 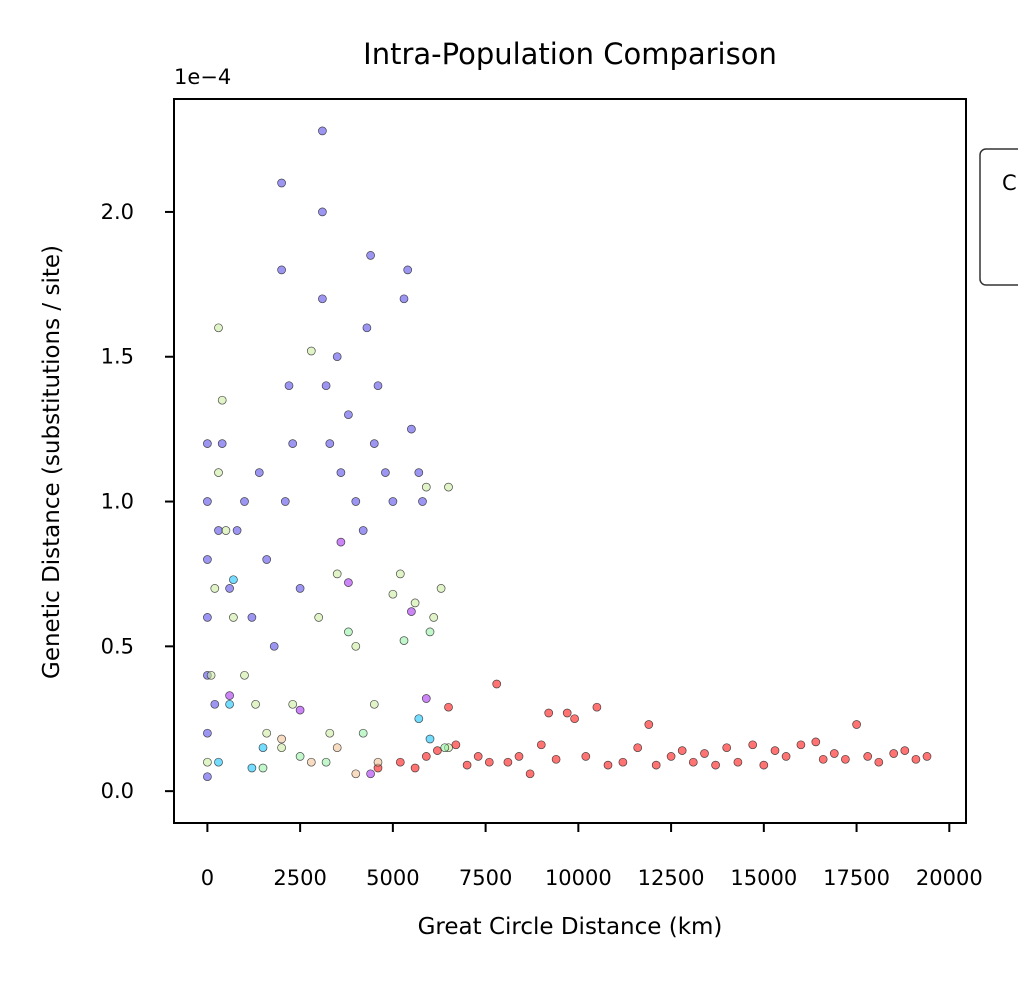 I want to click on x-tick-label: 0, so click(x=207, y=878).